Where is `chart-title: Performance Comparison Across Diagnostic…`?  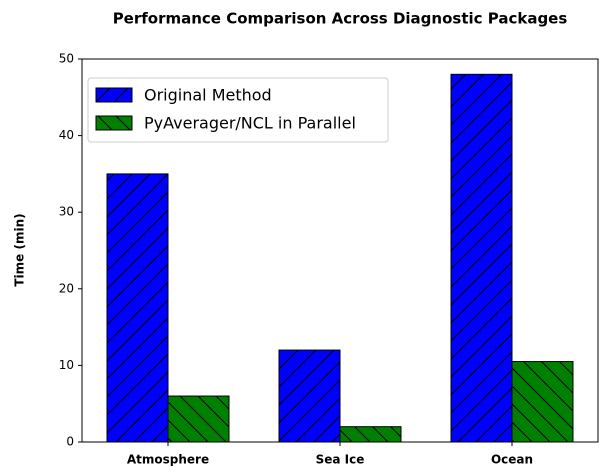 chart-title: Performance Comparison Across Diagnostic… is located at coordinates (340, 19).